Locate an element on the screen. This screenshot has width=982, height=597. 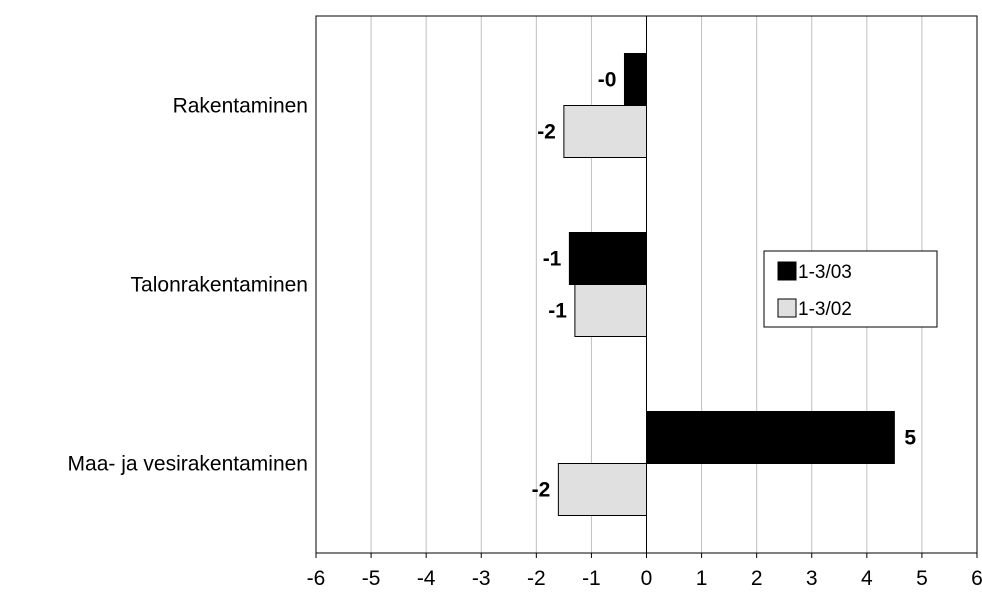
x-tick-label: -6 is located at coordinates (316, 578).